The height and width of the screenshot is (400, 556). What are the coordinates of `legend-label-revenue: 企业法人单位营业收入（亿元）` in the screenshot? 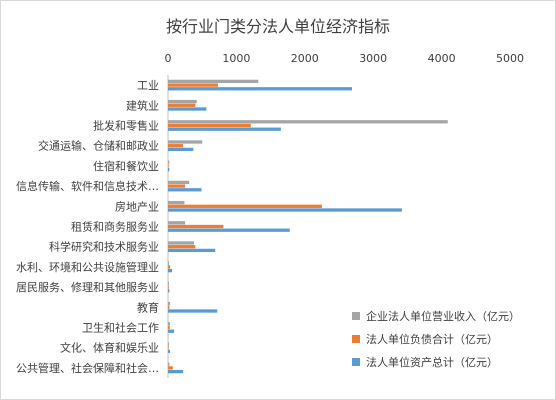 It's located at (443, 316).